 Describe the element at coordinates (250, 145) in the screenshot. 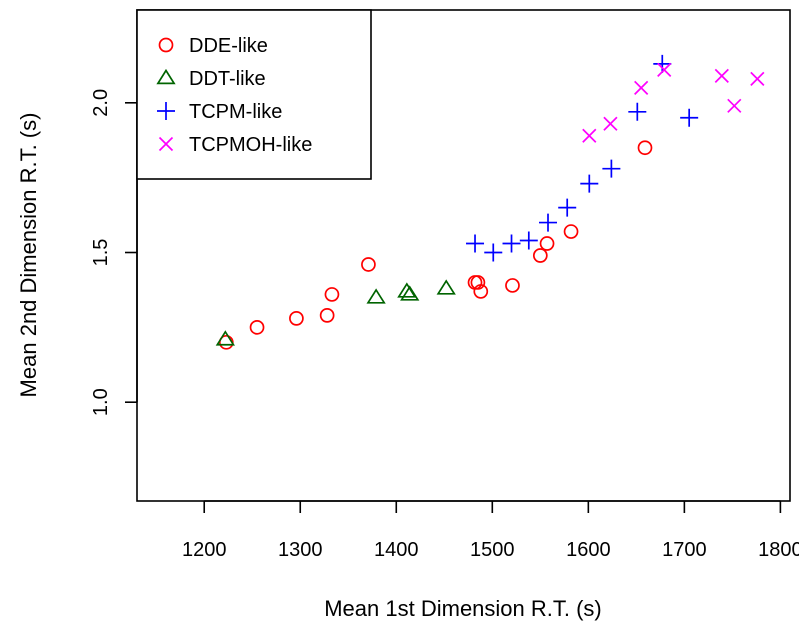

I see `legend-label-tcpmoh-like: TCPMOH-like` at that location.